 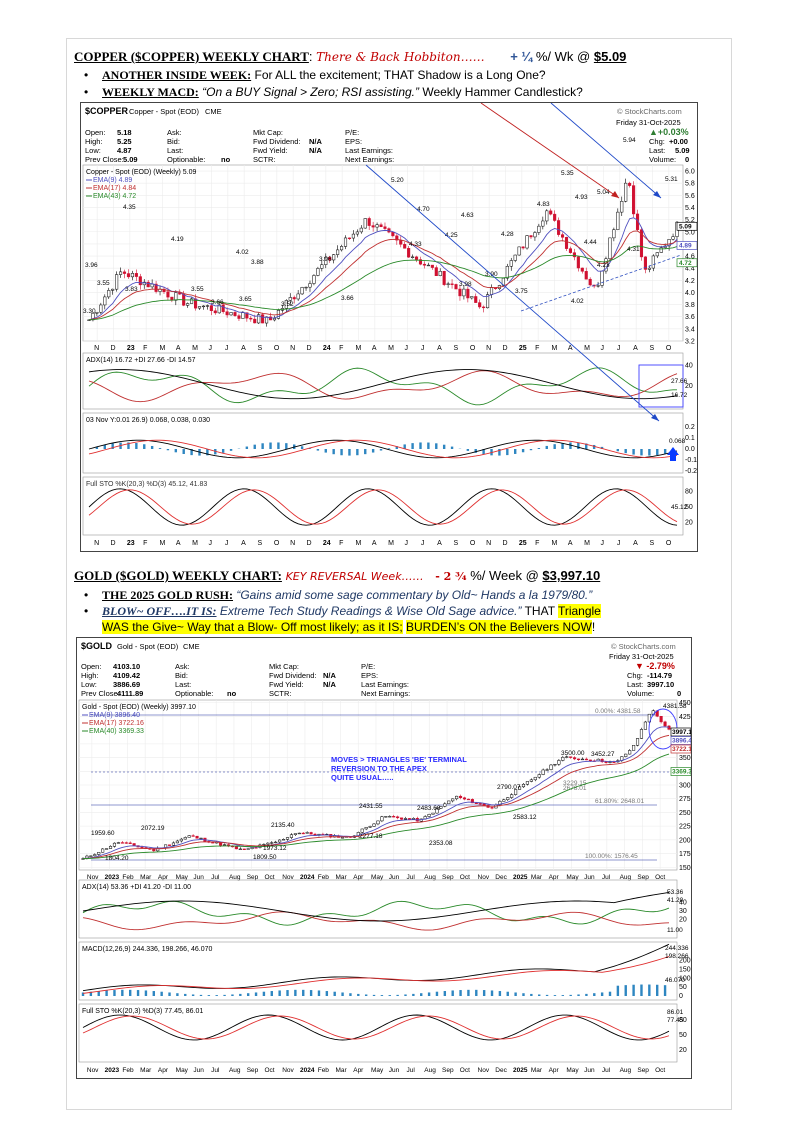 What do you see at coordinates (501, 92) in the screenshot?
I see `bullet-text: Weekly Hammer Candlestick?` at bounding box center [501, 92].